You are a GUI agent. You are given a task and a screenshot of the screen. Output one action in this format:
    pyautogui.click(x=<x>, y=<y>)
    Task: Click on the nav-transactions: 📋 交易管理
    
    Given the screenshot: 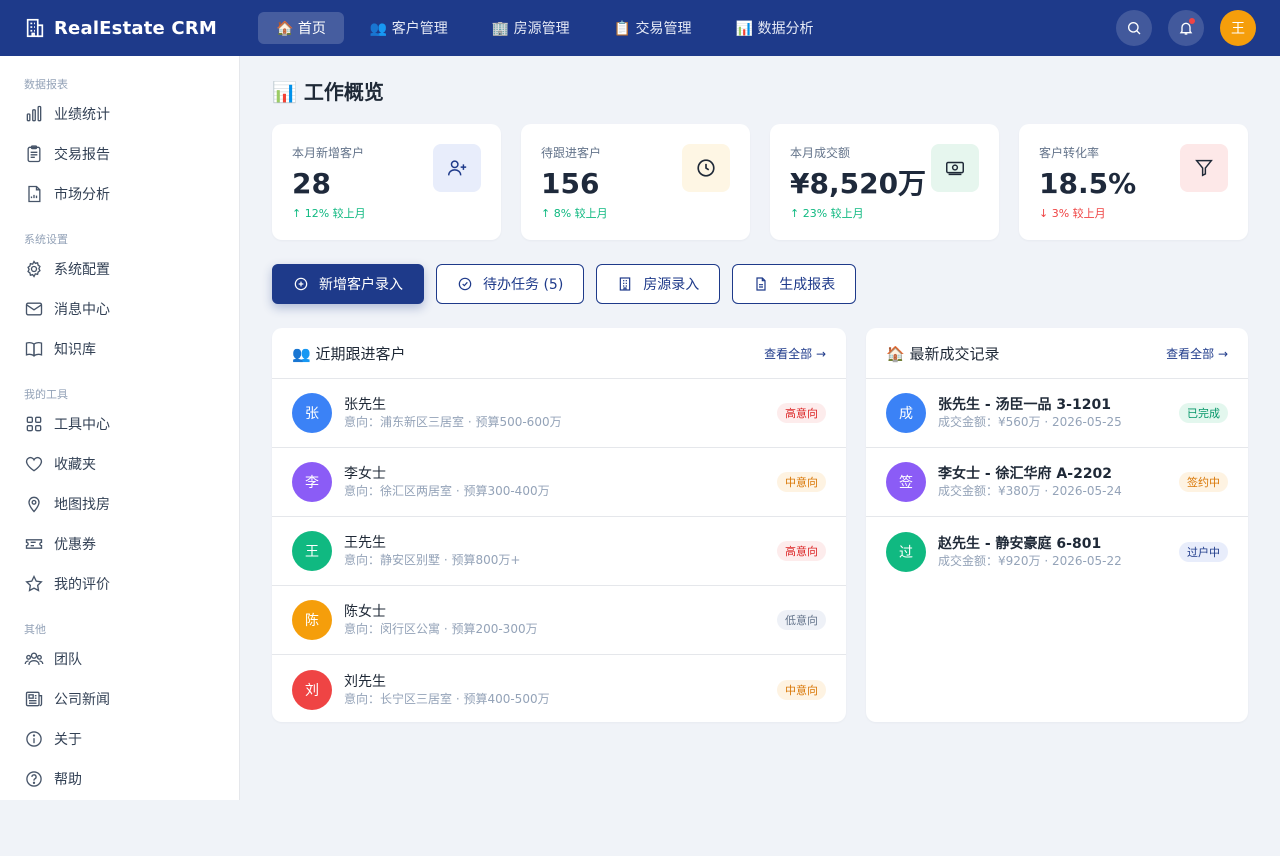 What is the action you would take?
    pyautogui.click(x=652, y=29)
    